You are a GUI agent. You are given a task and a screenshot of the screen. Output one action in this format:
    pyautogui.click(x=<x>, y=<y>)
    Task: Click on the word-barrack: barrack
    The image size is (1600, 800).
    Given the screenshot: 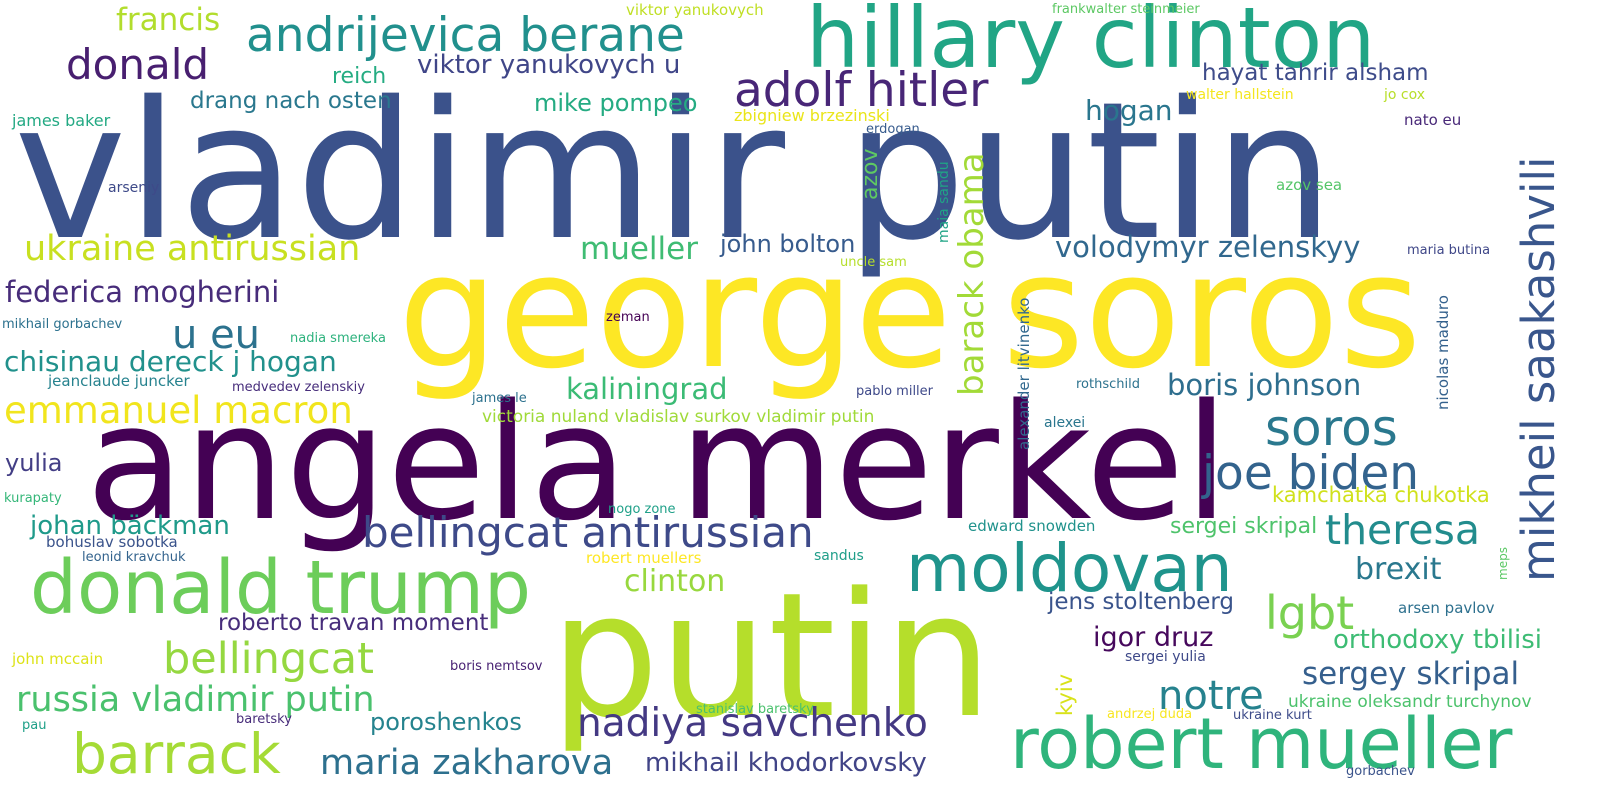 What is the action you would take?
    pyautogui.click(x=176, y=754)
    